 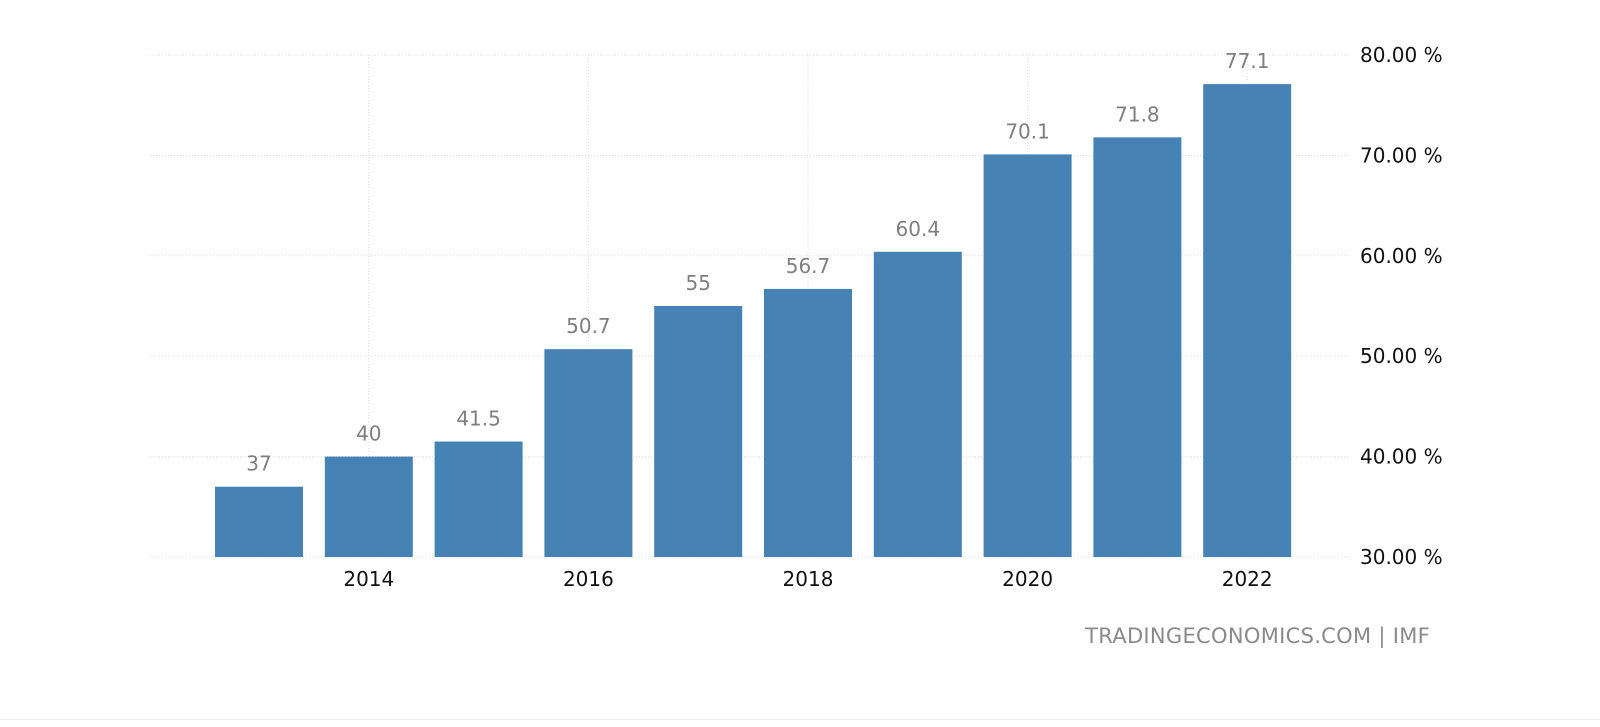 I want to click on y-tick-label: 40.00 %, so click(x=1401, y=457).